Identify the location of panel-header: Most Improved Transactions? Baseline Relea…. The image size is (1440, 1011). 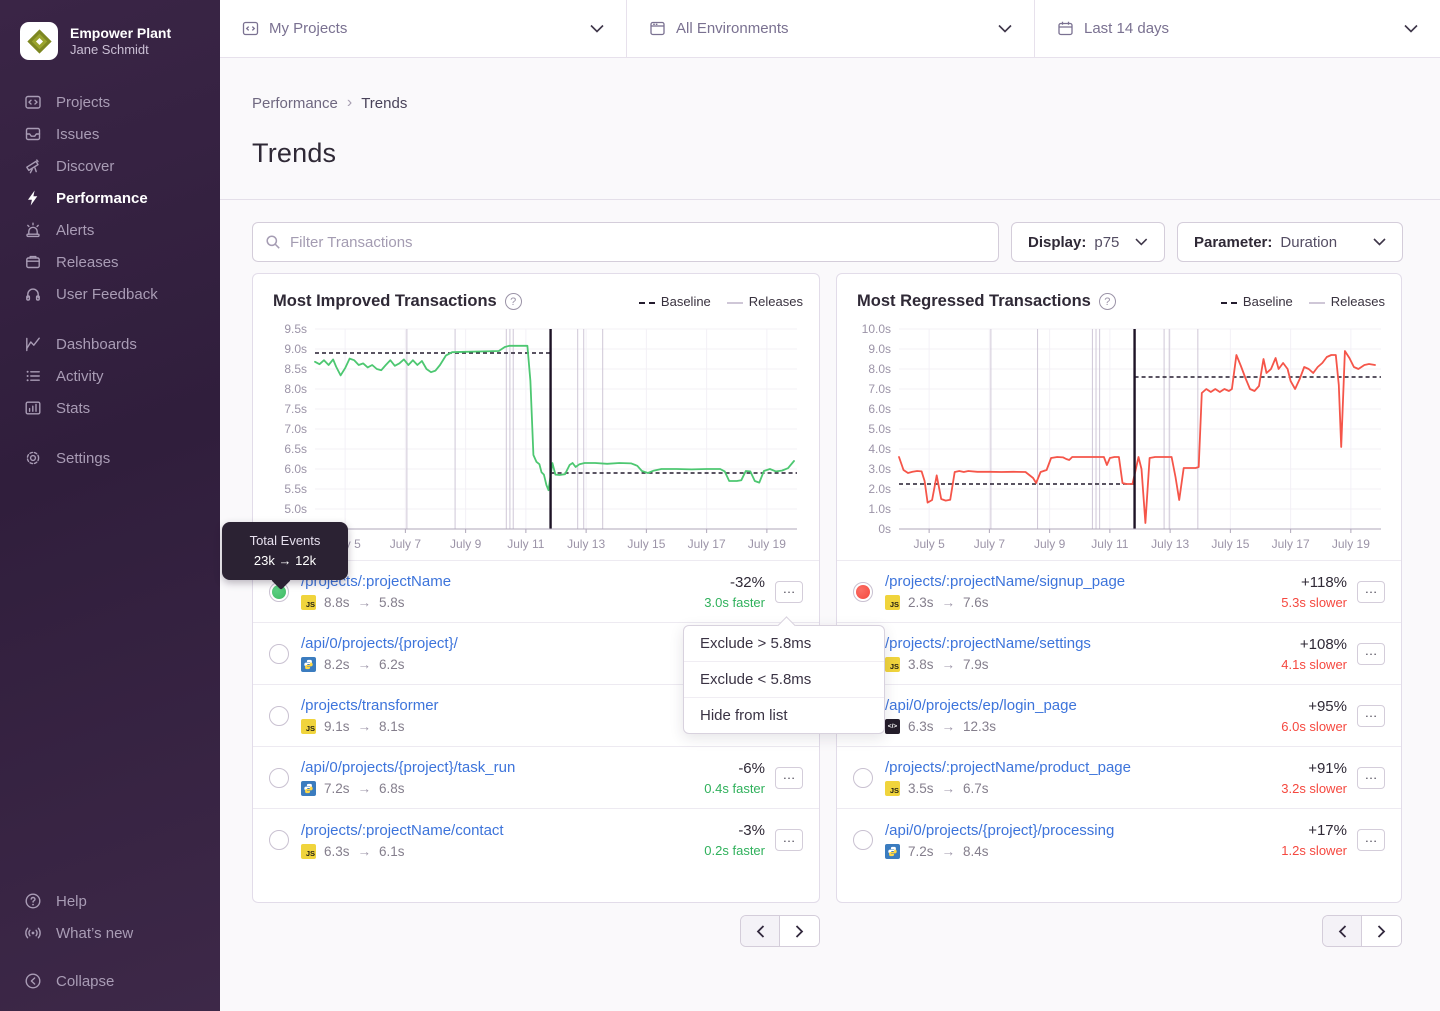
(536, 297).